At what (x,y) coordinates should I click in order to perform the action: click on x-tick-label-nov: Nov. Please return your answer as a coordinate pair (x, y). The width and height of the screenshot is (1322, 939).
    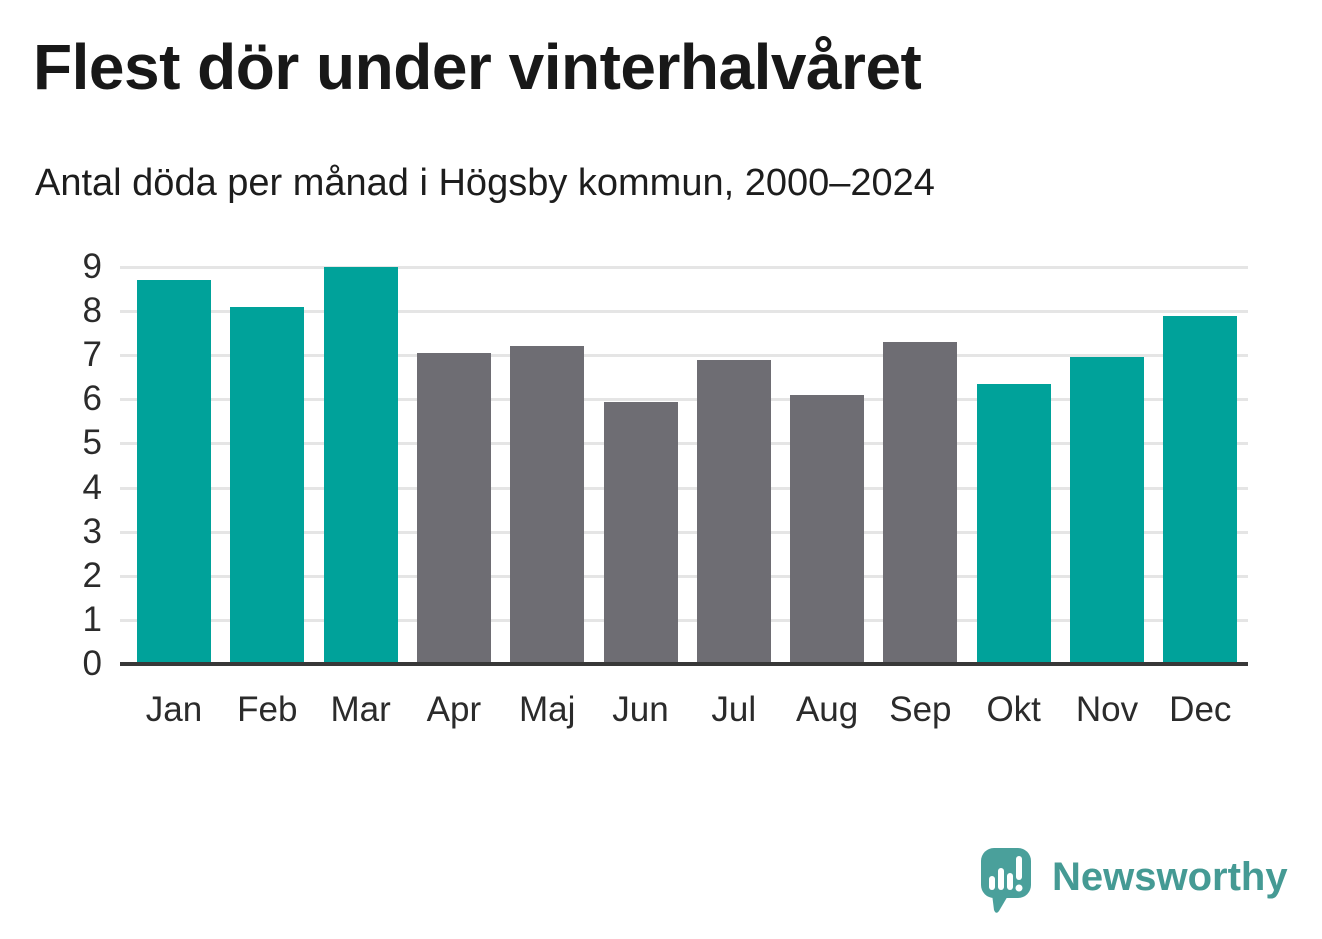
    Looking at the image, I should click on (1107, 709).